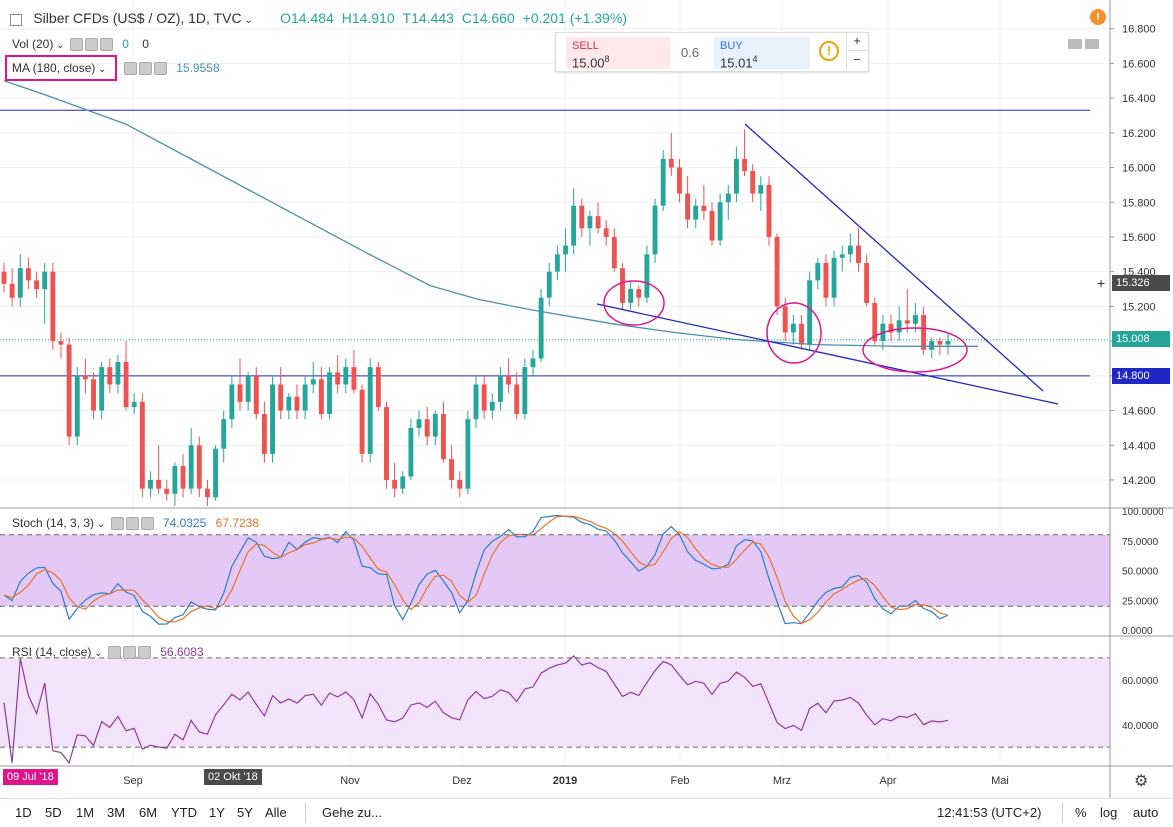 The image size is (1173, 827). What do you see at coordinates (1139, 481) in the screenshot?
I see `price-tick-label: 14.200` at bounding box center [1139, 481].